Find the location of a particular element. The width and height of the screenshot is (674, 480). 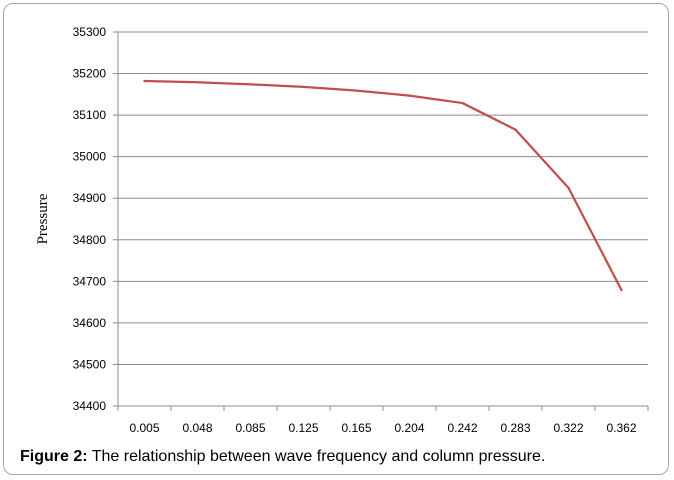

y-tick-label: 35200 is located at coordinates (90, 74).